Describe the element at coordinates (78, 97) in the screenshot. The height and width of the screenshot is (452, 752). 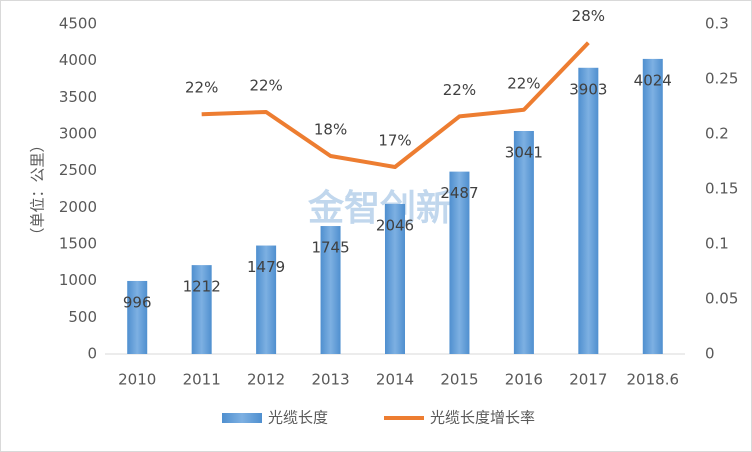
I see `y-tick-label: 3500` at that location.